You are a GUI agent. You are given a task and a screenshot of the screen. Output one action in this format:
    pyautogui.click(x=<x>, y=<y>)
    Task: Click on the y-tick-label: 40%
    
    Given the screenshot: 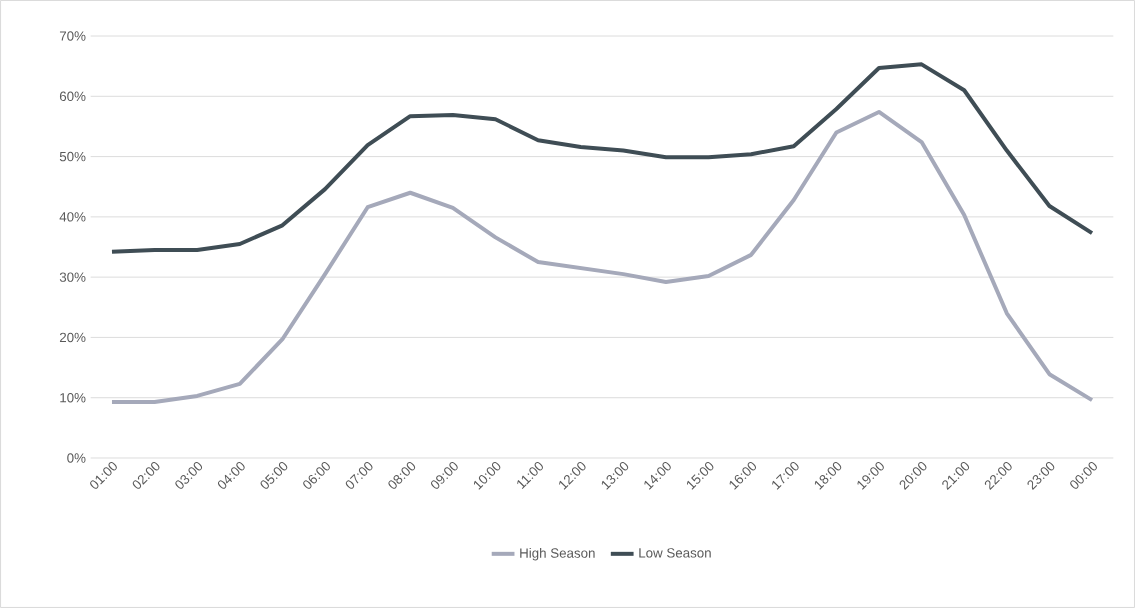 What is the action you would take?
    pyautogui.click(x=72, y=217)
    